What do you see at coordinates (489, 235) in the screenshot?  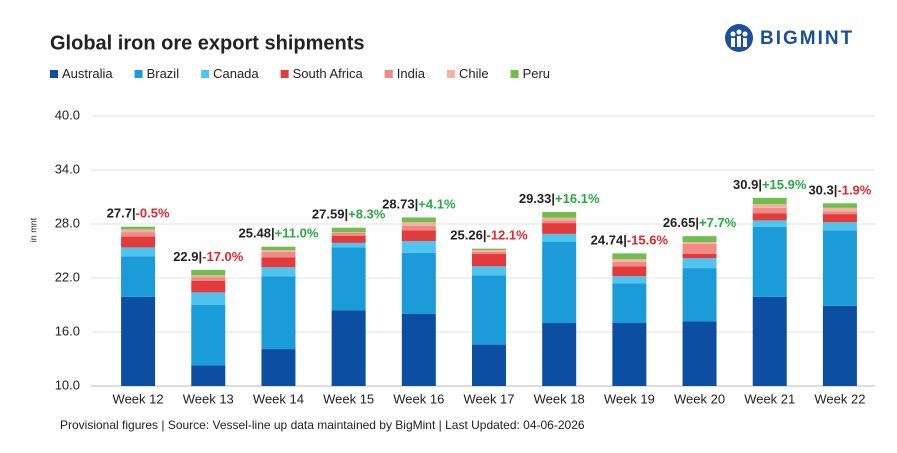 I see `total-label: 25.26|-12.1%` at bounding box center [489, 235].